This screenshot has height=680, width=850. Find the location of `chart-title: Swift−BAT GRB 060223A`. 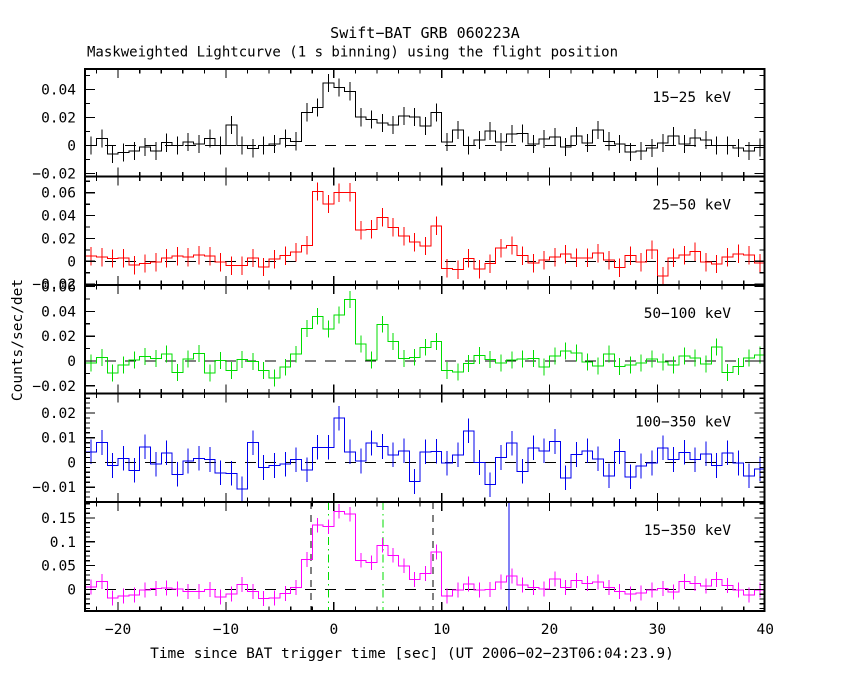

chart-title: Swift−BAT GRB 060223A is located at coordinates (425, 33).